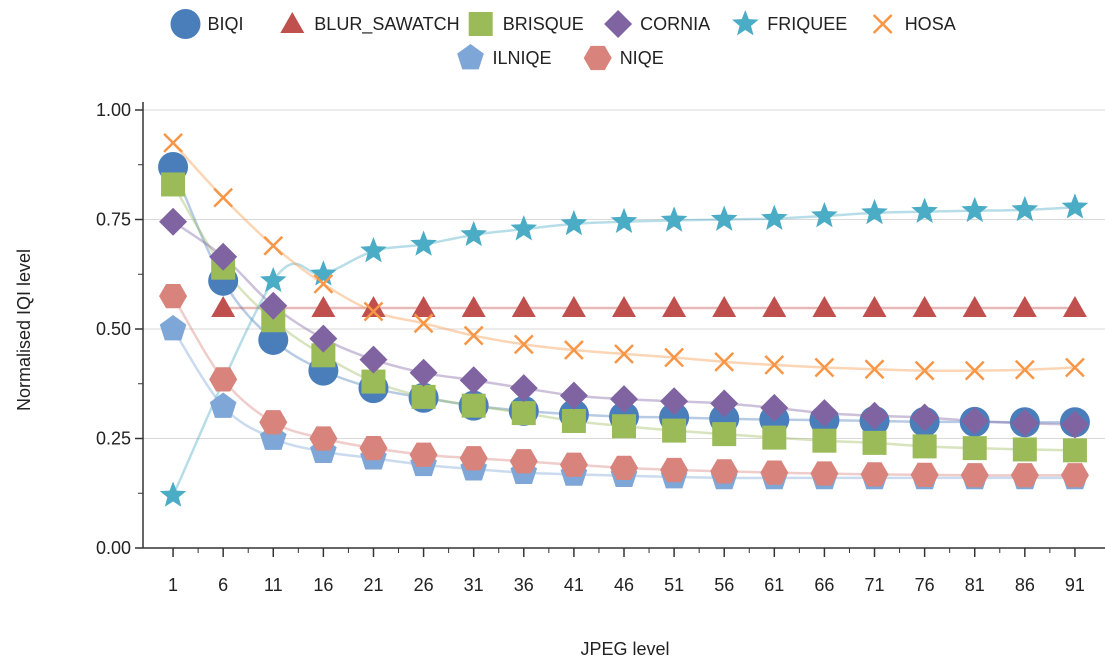 The width and height of the screenshot is (1105, 661). Describe the element at coordinates (504, 57) in the screenshot. I see `legend-item-ilniqe: ILNIQE` at that location.